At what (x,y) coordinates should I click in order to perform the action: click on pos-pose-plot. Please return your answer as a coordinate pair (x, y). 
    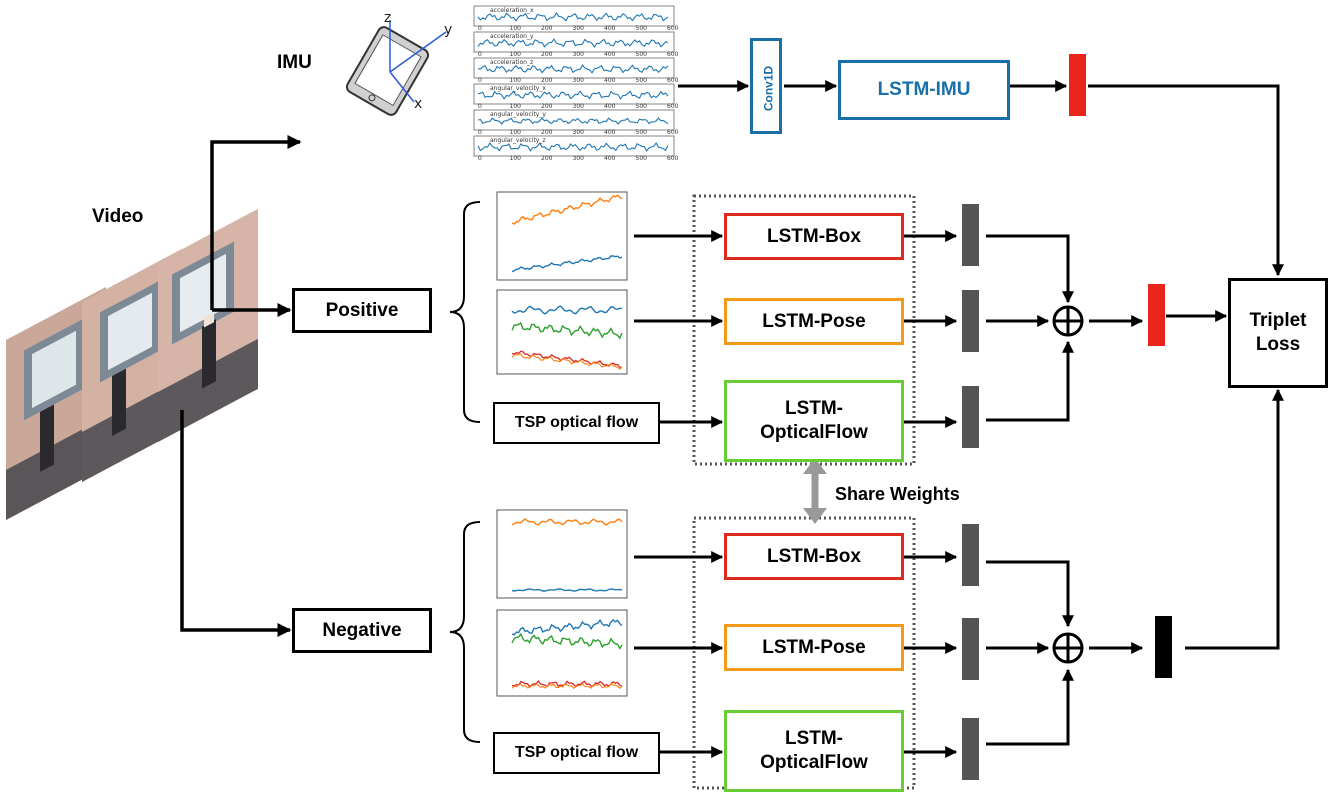
    Looking at the image, I should click on (562, 332).